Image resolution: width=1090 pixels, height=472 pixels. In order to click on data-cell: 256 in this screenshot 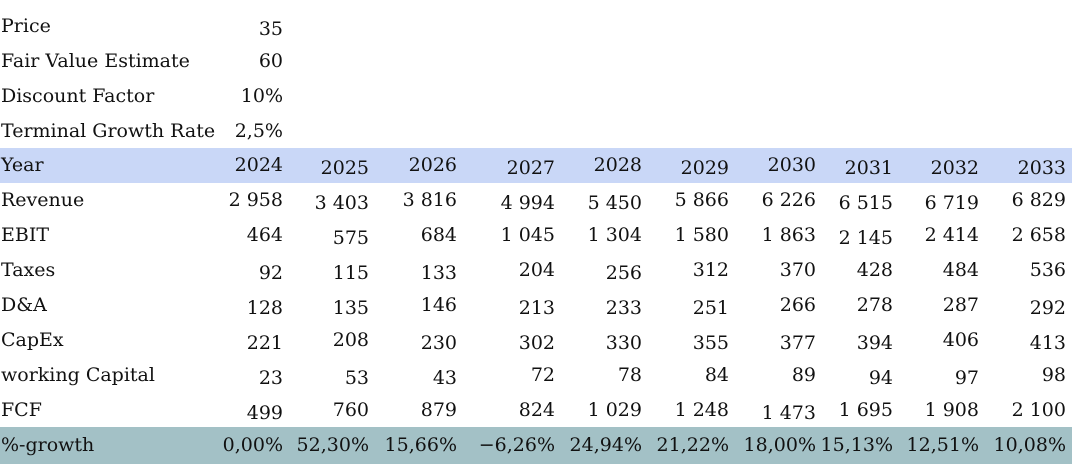, I will do `click(623, 273)`.